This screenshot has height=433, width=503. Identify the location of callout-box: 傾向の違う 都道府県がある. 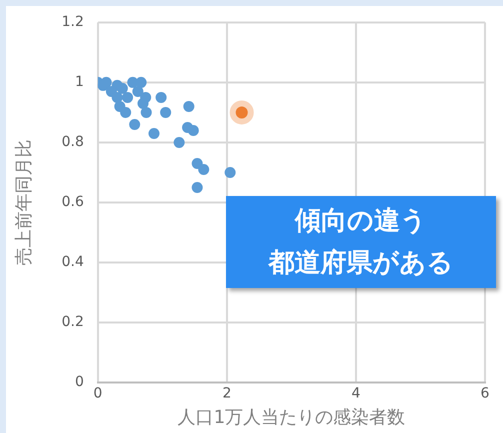
(361, 242).